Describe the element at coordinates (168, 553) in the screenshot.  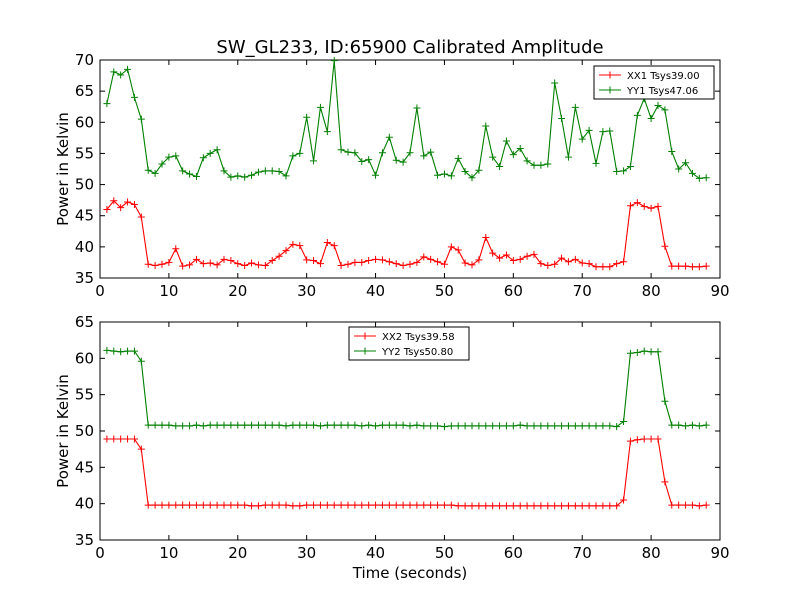
I see `x-tick-label: 10` at that location.